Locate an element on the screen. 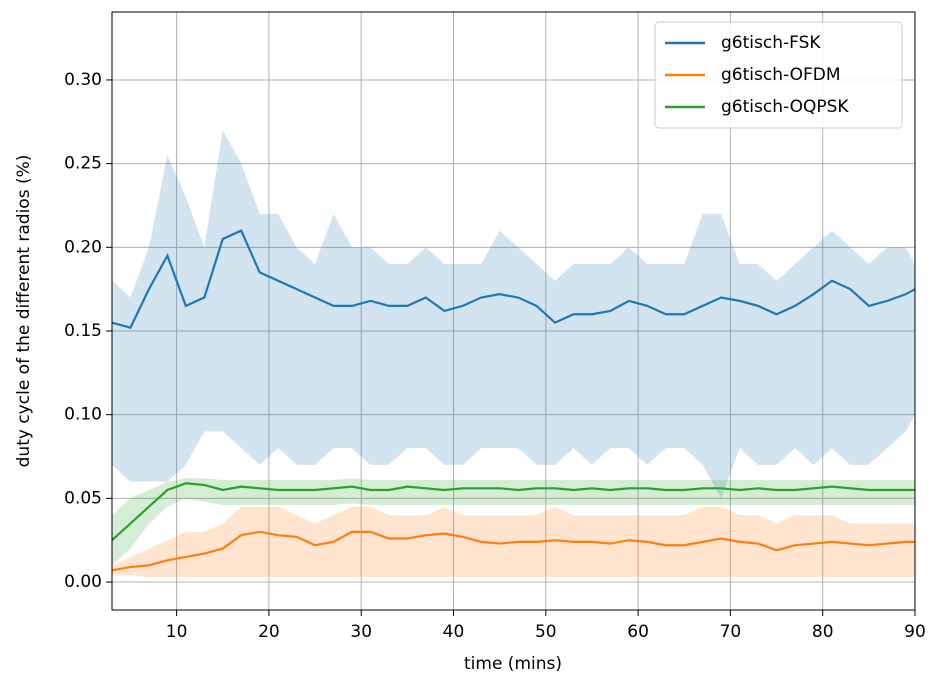 This screenshot has height=682, width=932. y-tick-label: 0.00 is located at coordinates (83, 582).